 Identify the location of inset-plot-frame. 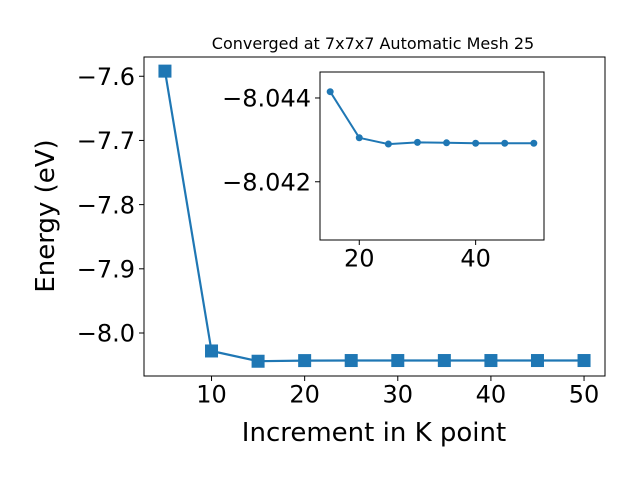
(432, 156).